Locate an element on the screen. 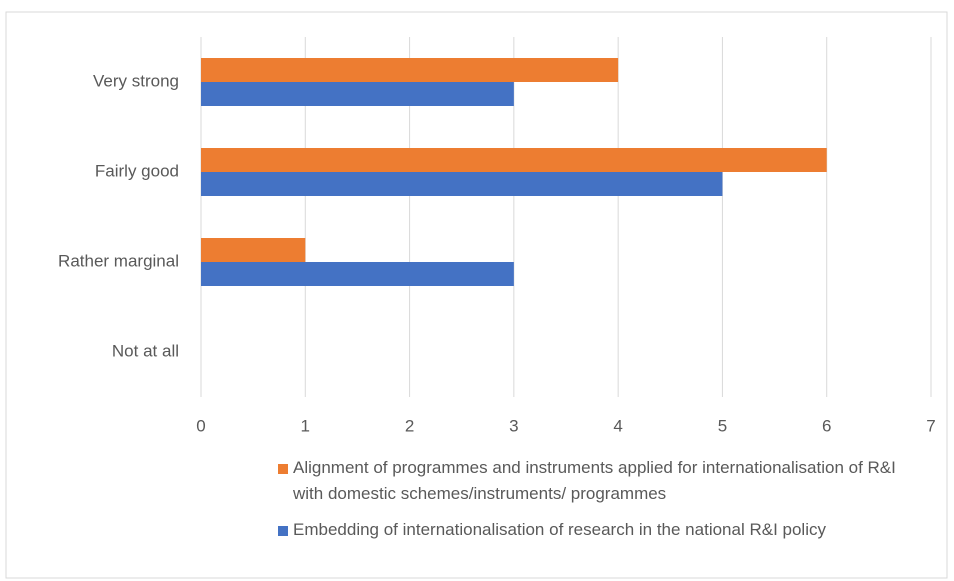 This screenshot has width=954, height=581. x-tick-label: 4 is located at coordinates (617, 425).